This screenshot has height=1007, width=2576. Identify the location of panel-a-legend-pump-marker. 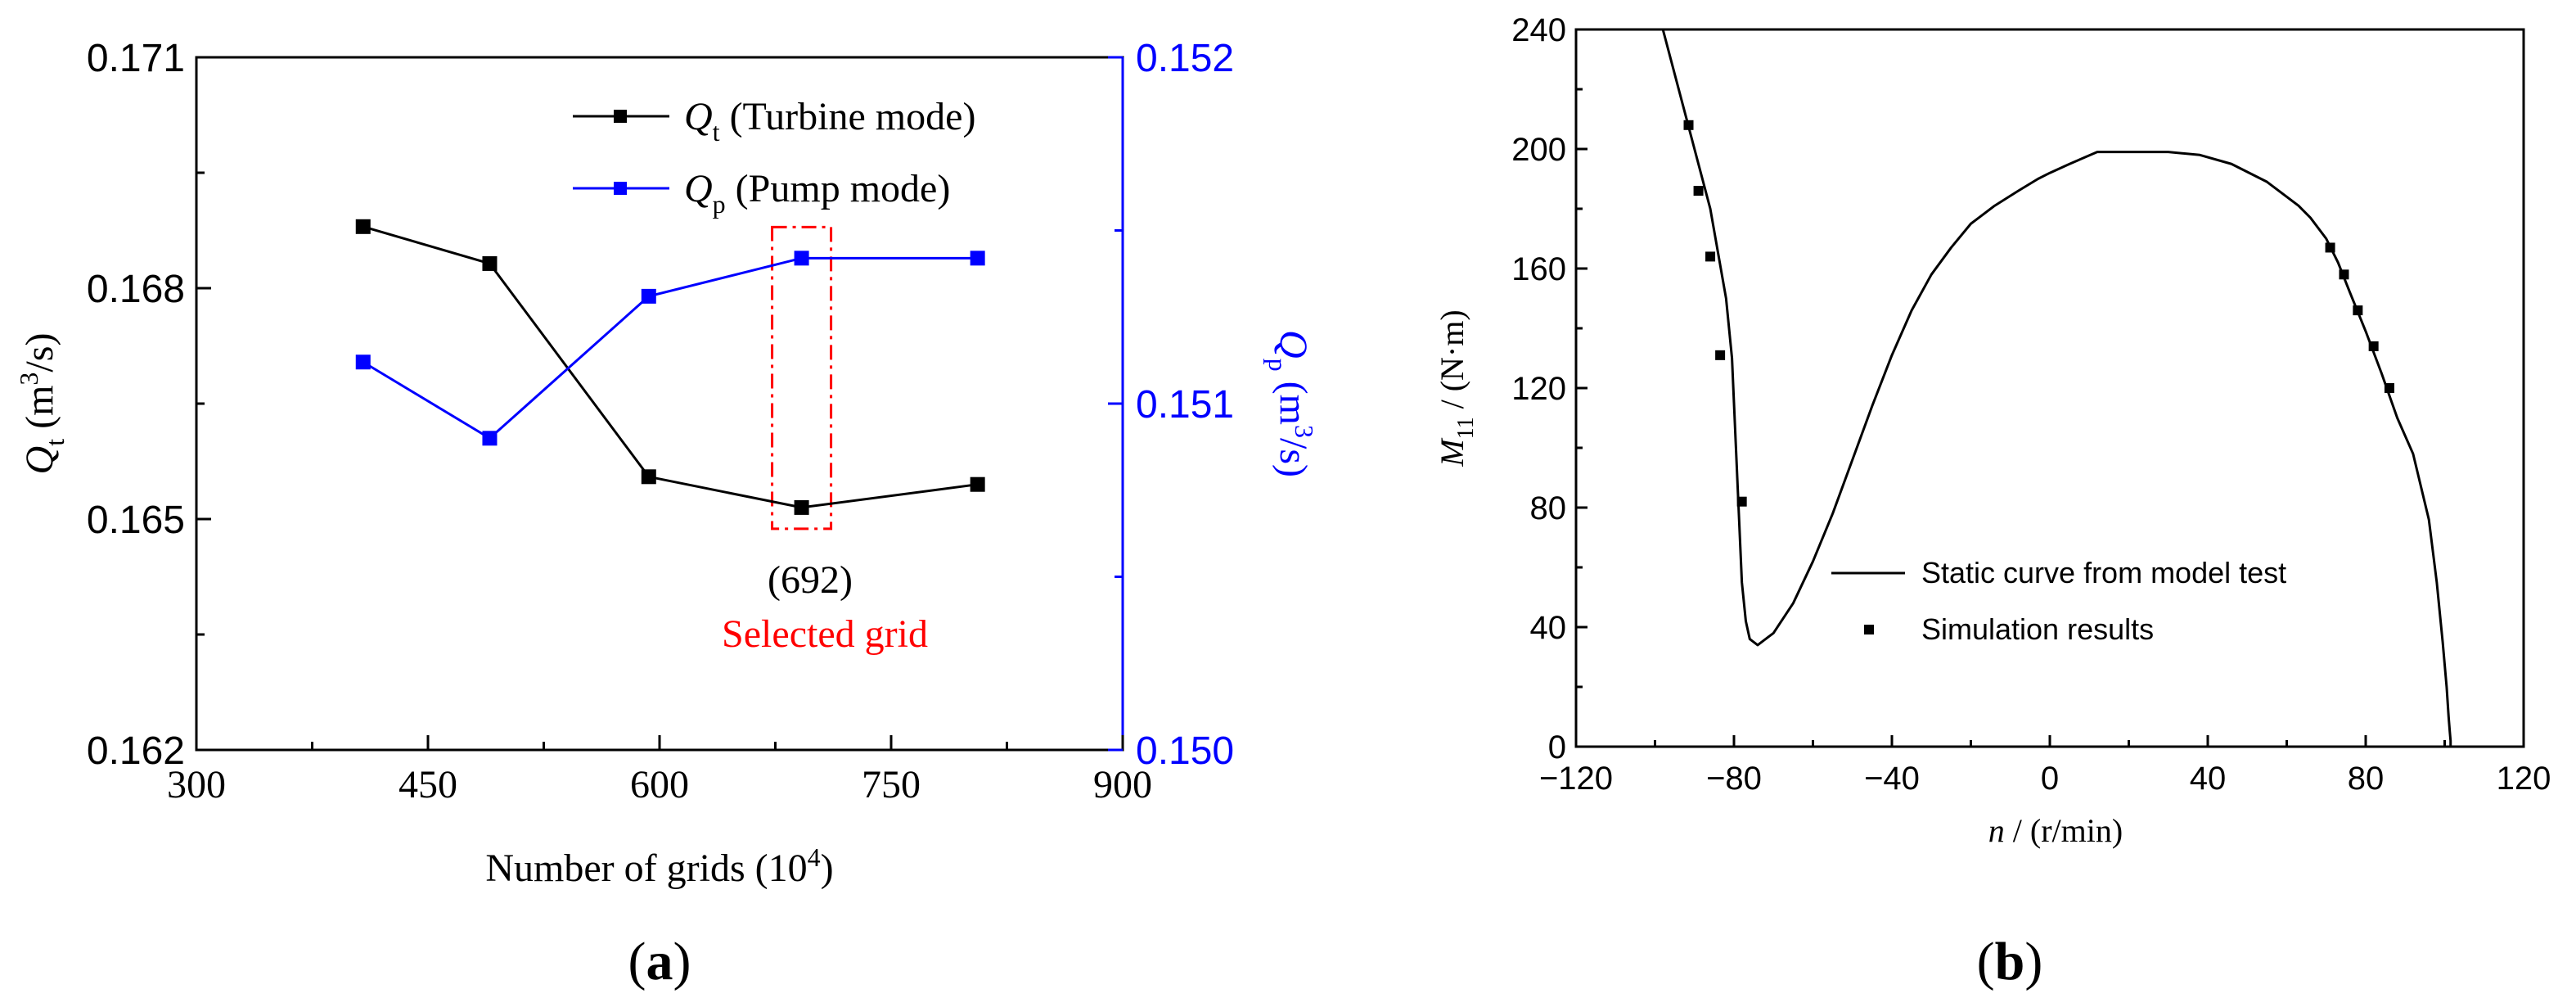
(620, 188).